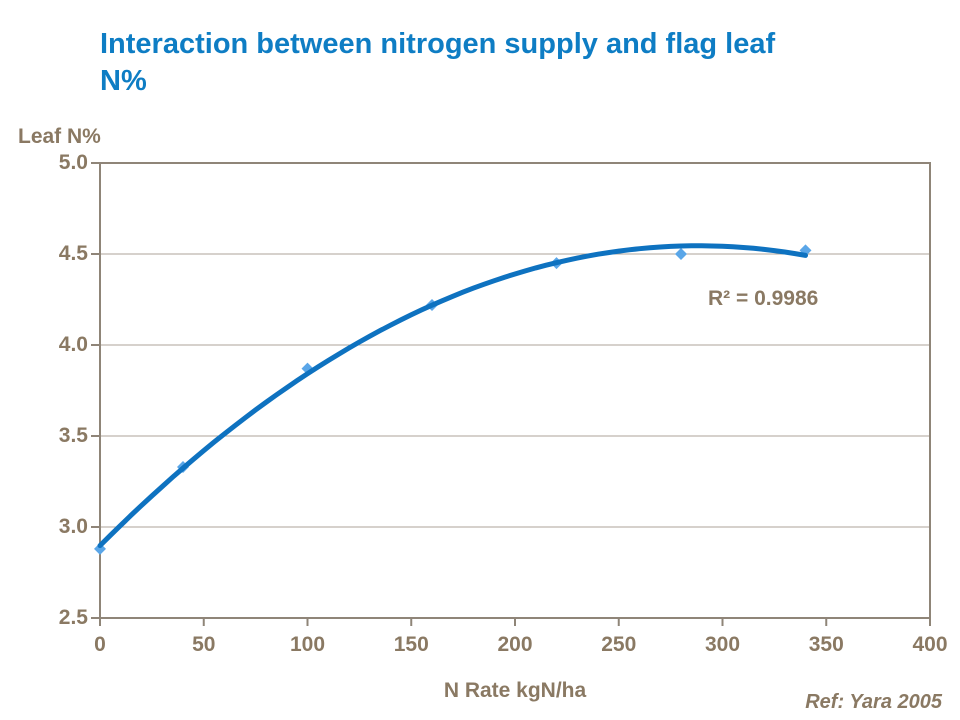 This screenshot has height=720, width=960. Describe the element at coordinates (307, 644) in the screenshot. I see `x-axis-tick-label: 100` at that location.